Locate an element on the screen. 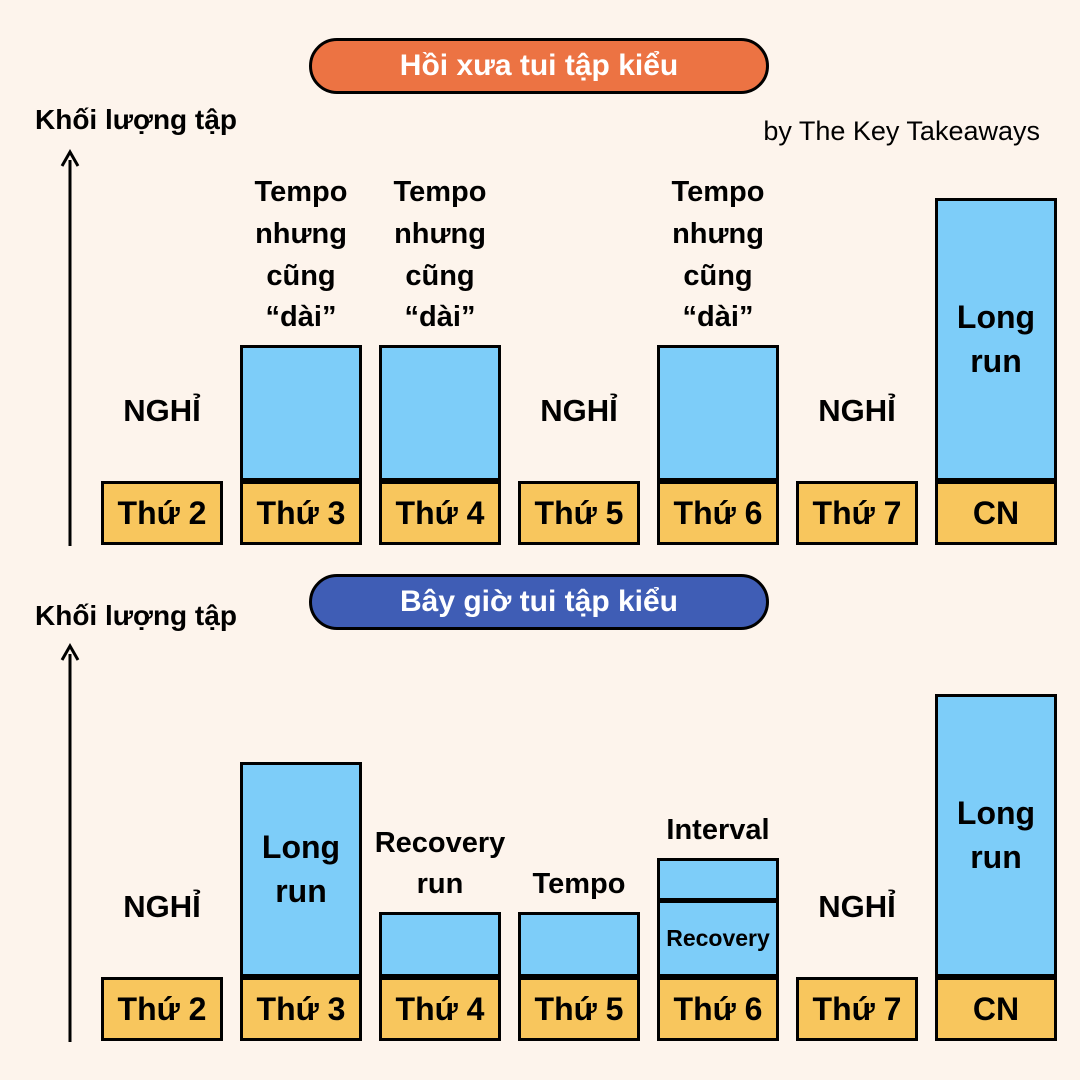 Image resolution: width=1080 pixels, height=1080 pixels. then-day-5: Thứ 6 is located at coordinates (718, 513).